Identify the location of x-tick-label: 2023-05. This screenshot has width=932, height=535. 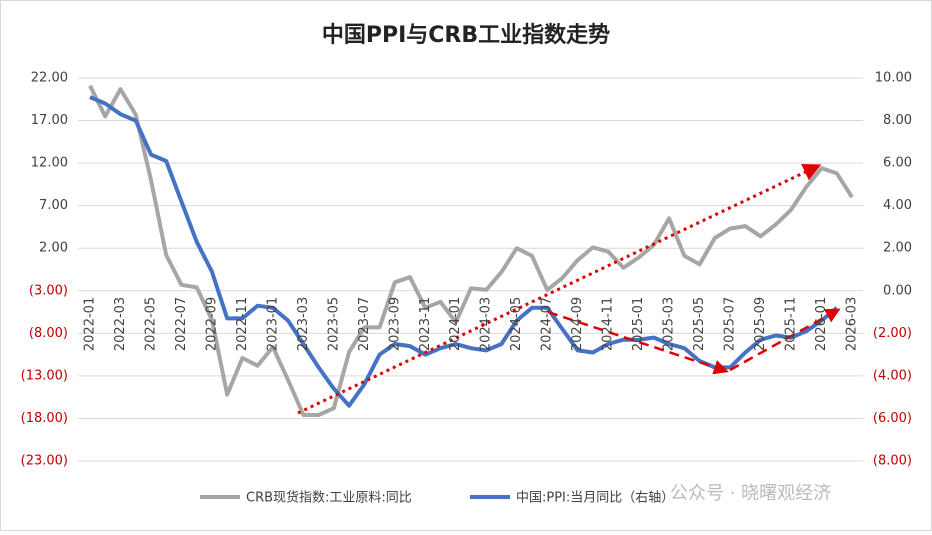
(333, 324).